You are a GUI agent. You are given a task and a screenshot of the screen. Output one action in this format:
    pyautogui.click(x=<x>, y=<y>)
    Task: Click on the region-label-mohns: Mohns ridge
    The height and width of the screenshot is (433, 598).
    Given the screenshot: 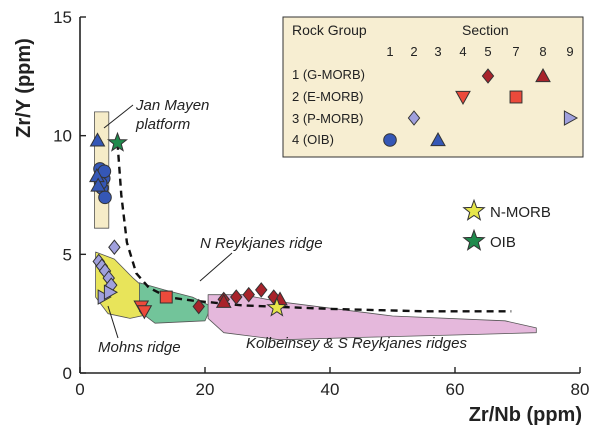 What is the action you would take?
    pyautogui.click(x=139, y=347)
    